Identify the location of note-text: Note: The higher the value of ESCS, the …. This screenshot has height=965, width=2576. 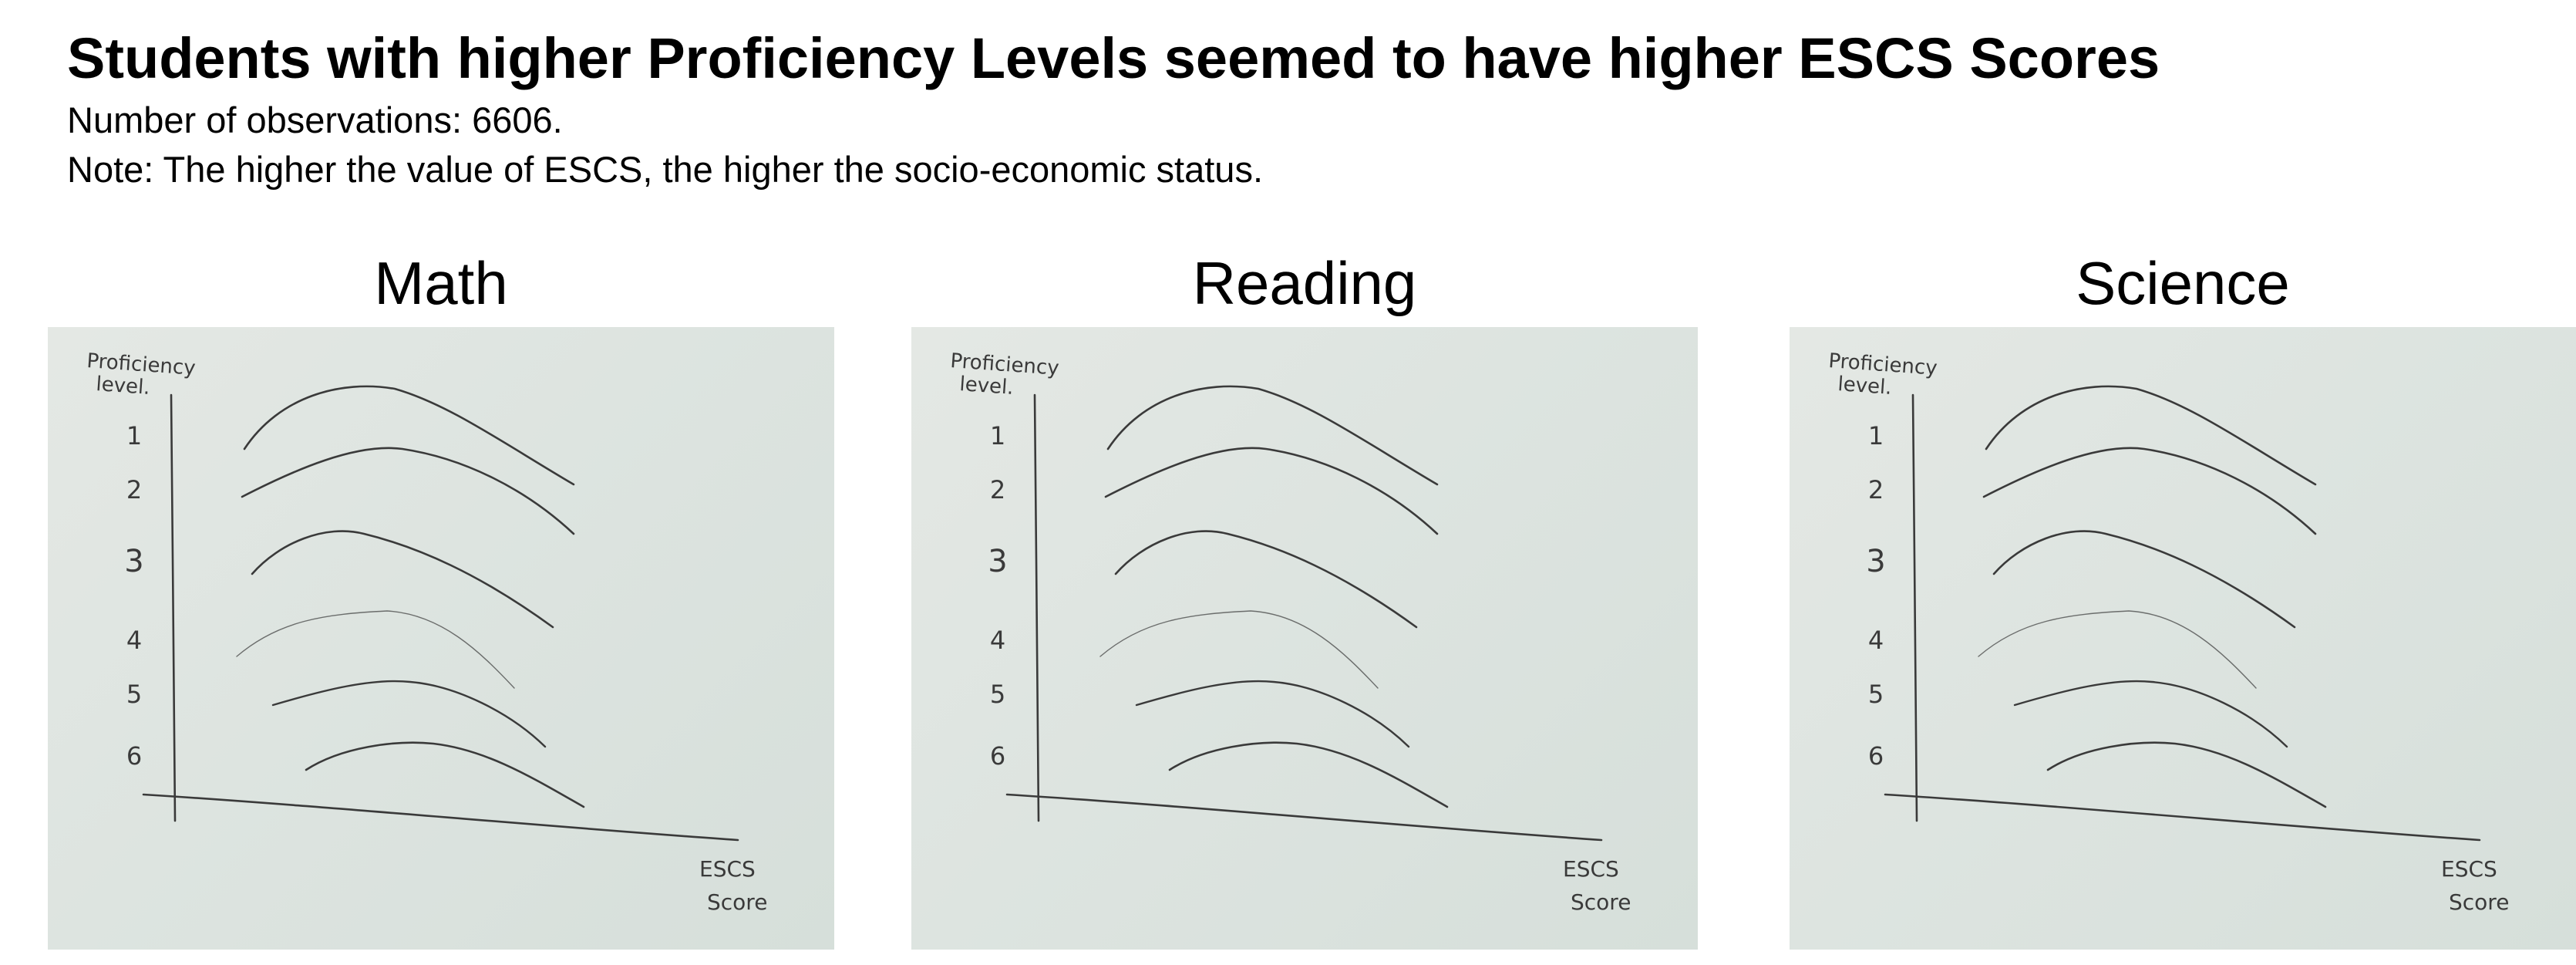
(665, 169).